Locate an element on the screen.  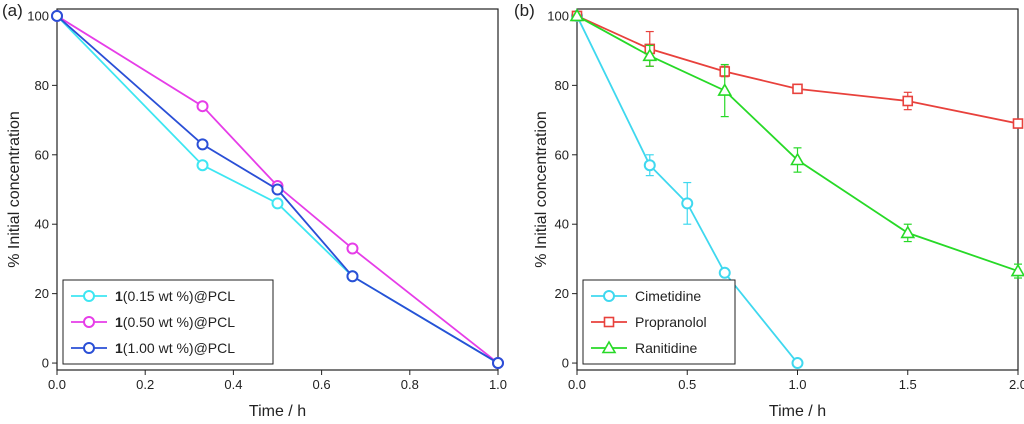
legend-label: 1(0.50 wt %)@PCL is located at coordinates (175, 322).